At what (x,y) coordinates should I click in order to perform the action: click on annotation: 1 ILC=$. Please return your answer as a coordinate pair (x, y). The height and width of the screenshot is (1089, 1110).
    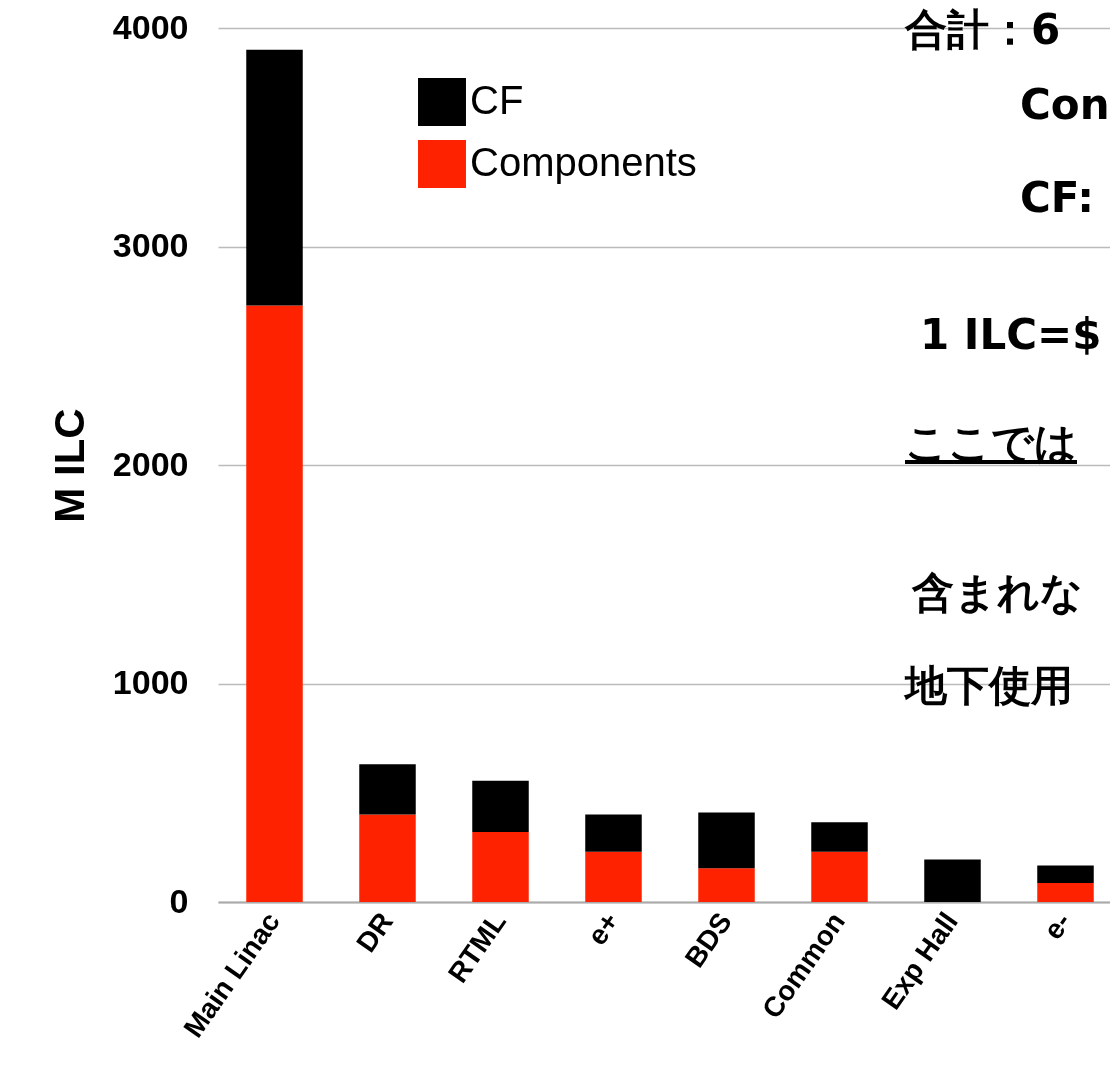
    Looking at the image, I should click on (1011, 334).